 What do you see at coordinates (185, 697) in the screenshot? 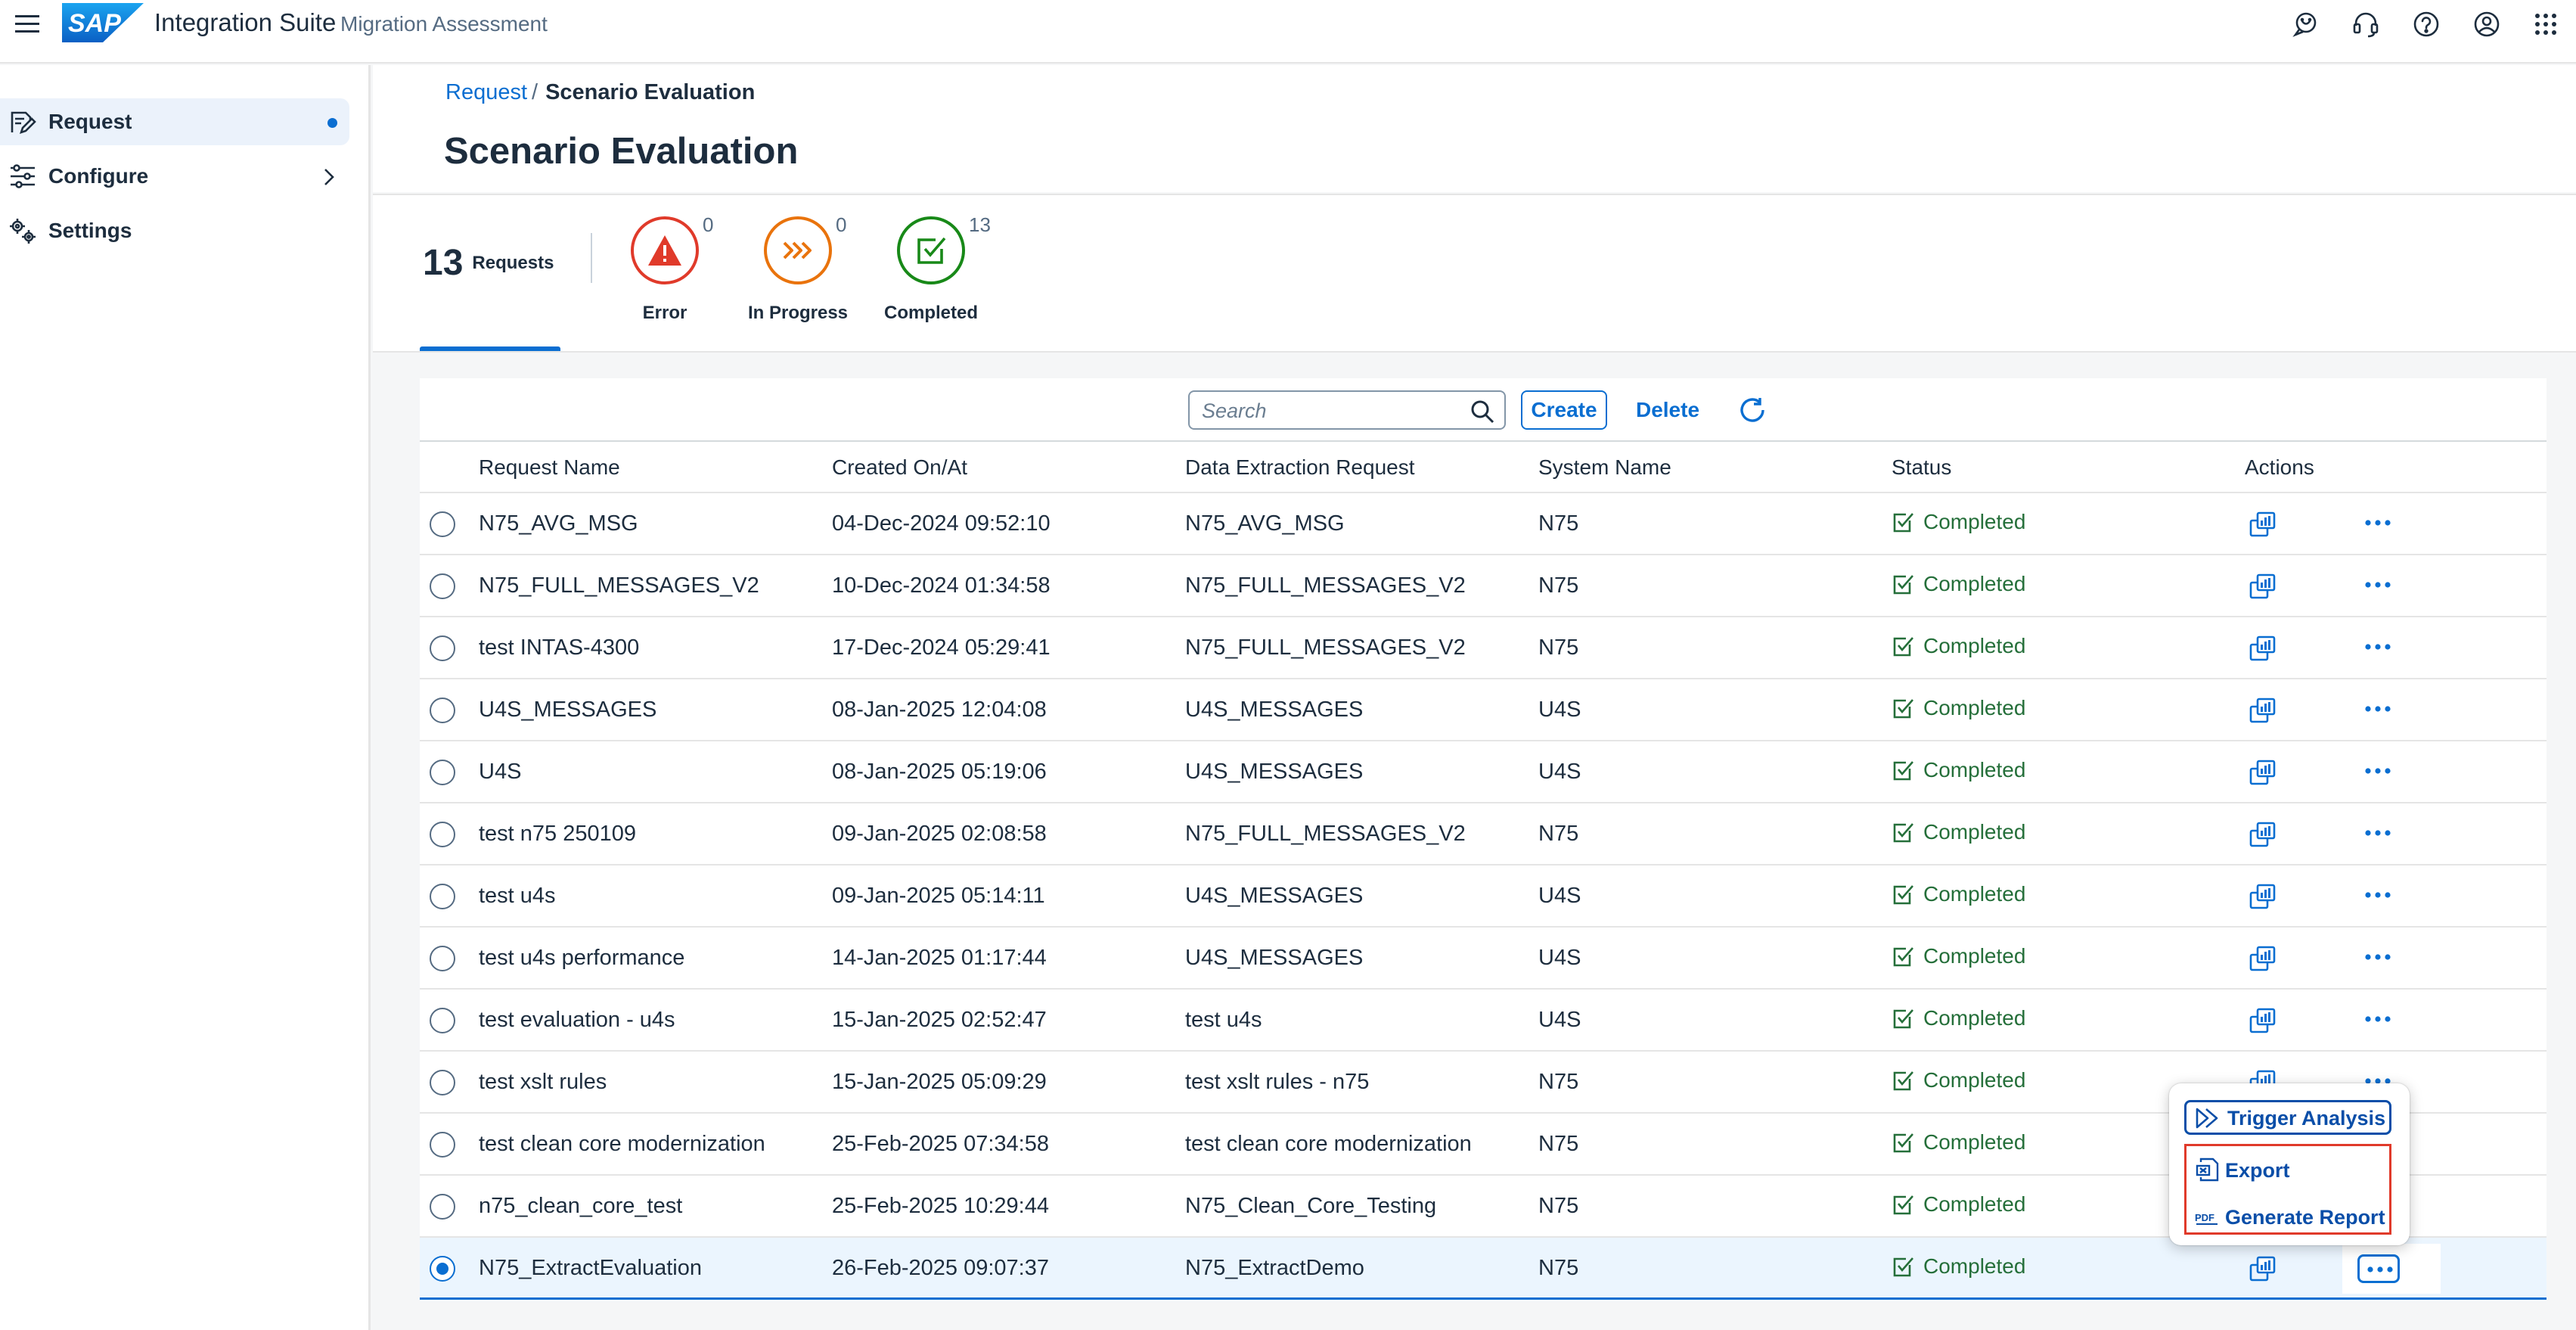
I see `side-navigation: Request Configure Settings` at bounding box center [185, 697].